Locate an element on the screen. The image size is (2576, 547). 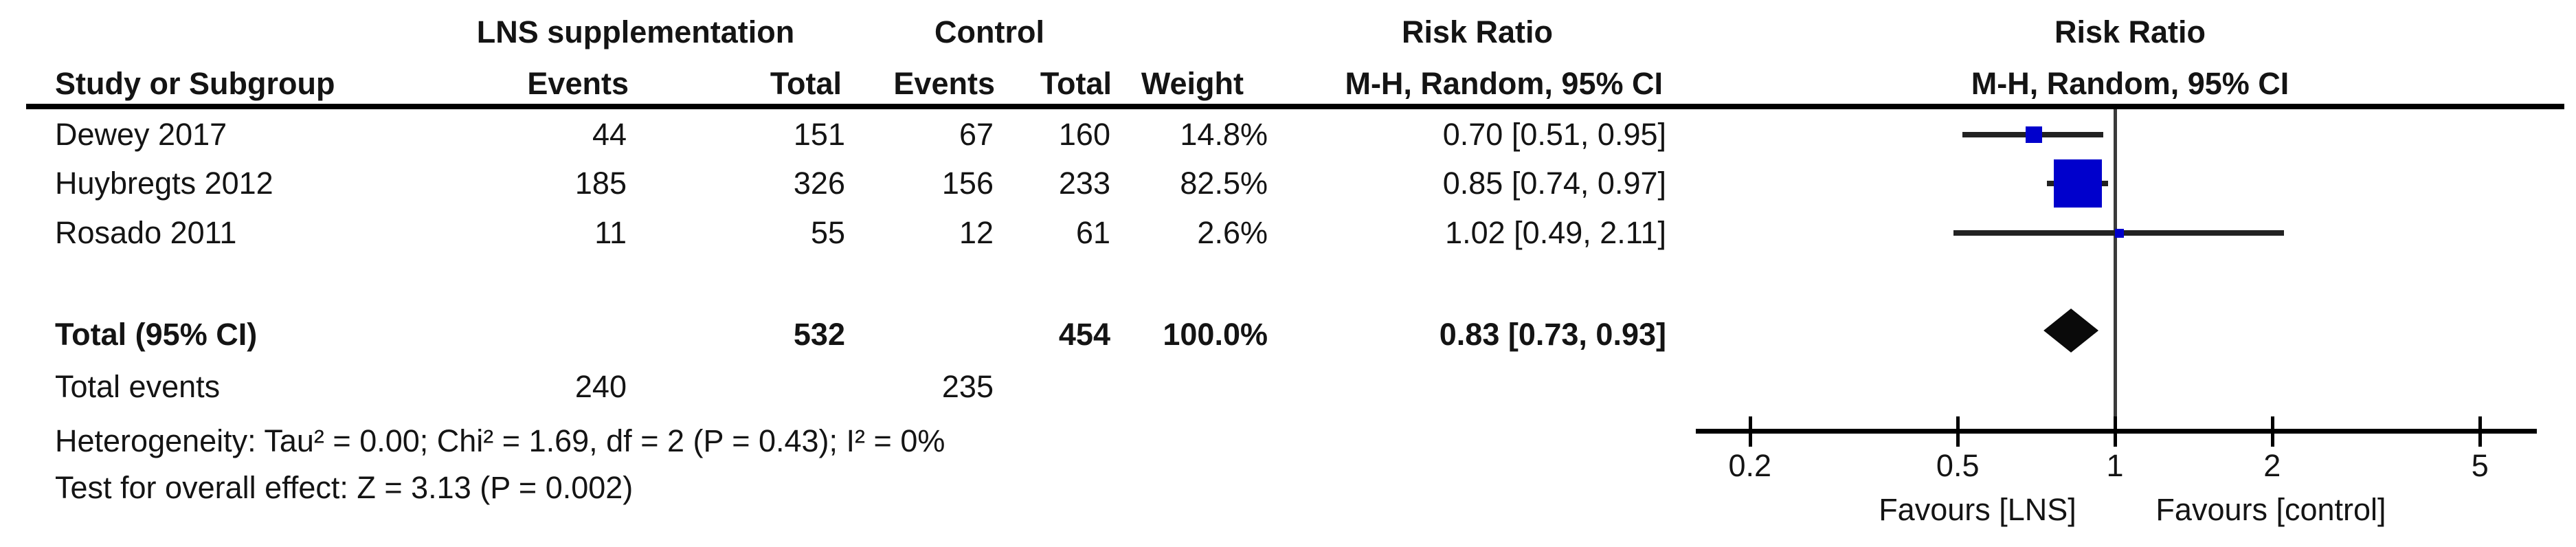
control-events-value: 156 is located at coordinates (967, 183).